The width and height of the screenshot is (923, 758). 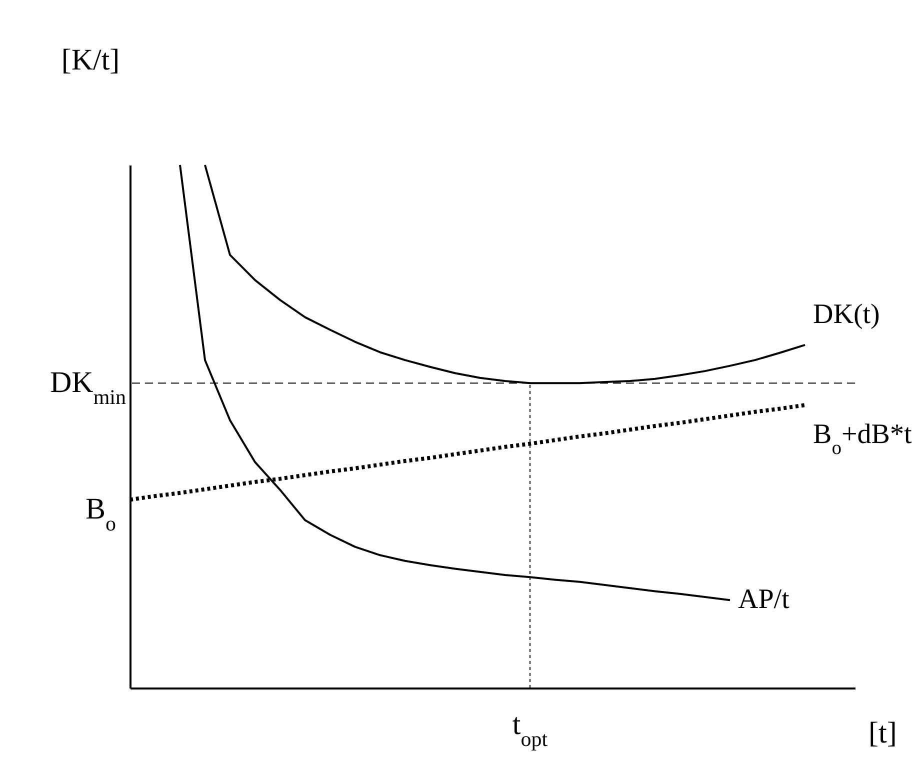 What do you see at coordinates (862, 439) in the screenshot?
I see `series-label: B$_{o}$+dB*t` at bounding box center [862, 439].